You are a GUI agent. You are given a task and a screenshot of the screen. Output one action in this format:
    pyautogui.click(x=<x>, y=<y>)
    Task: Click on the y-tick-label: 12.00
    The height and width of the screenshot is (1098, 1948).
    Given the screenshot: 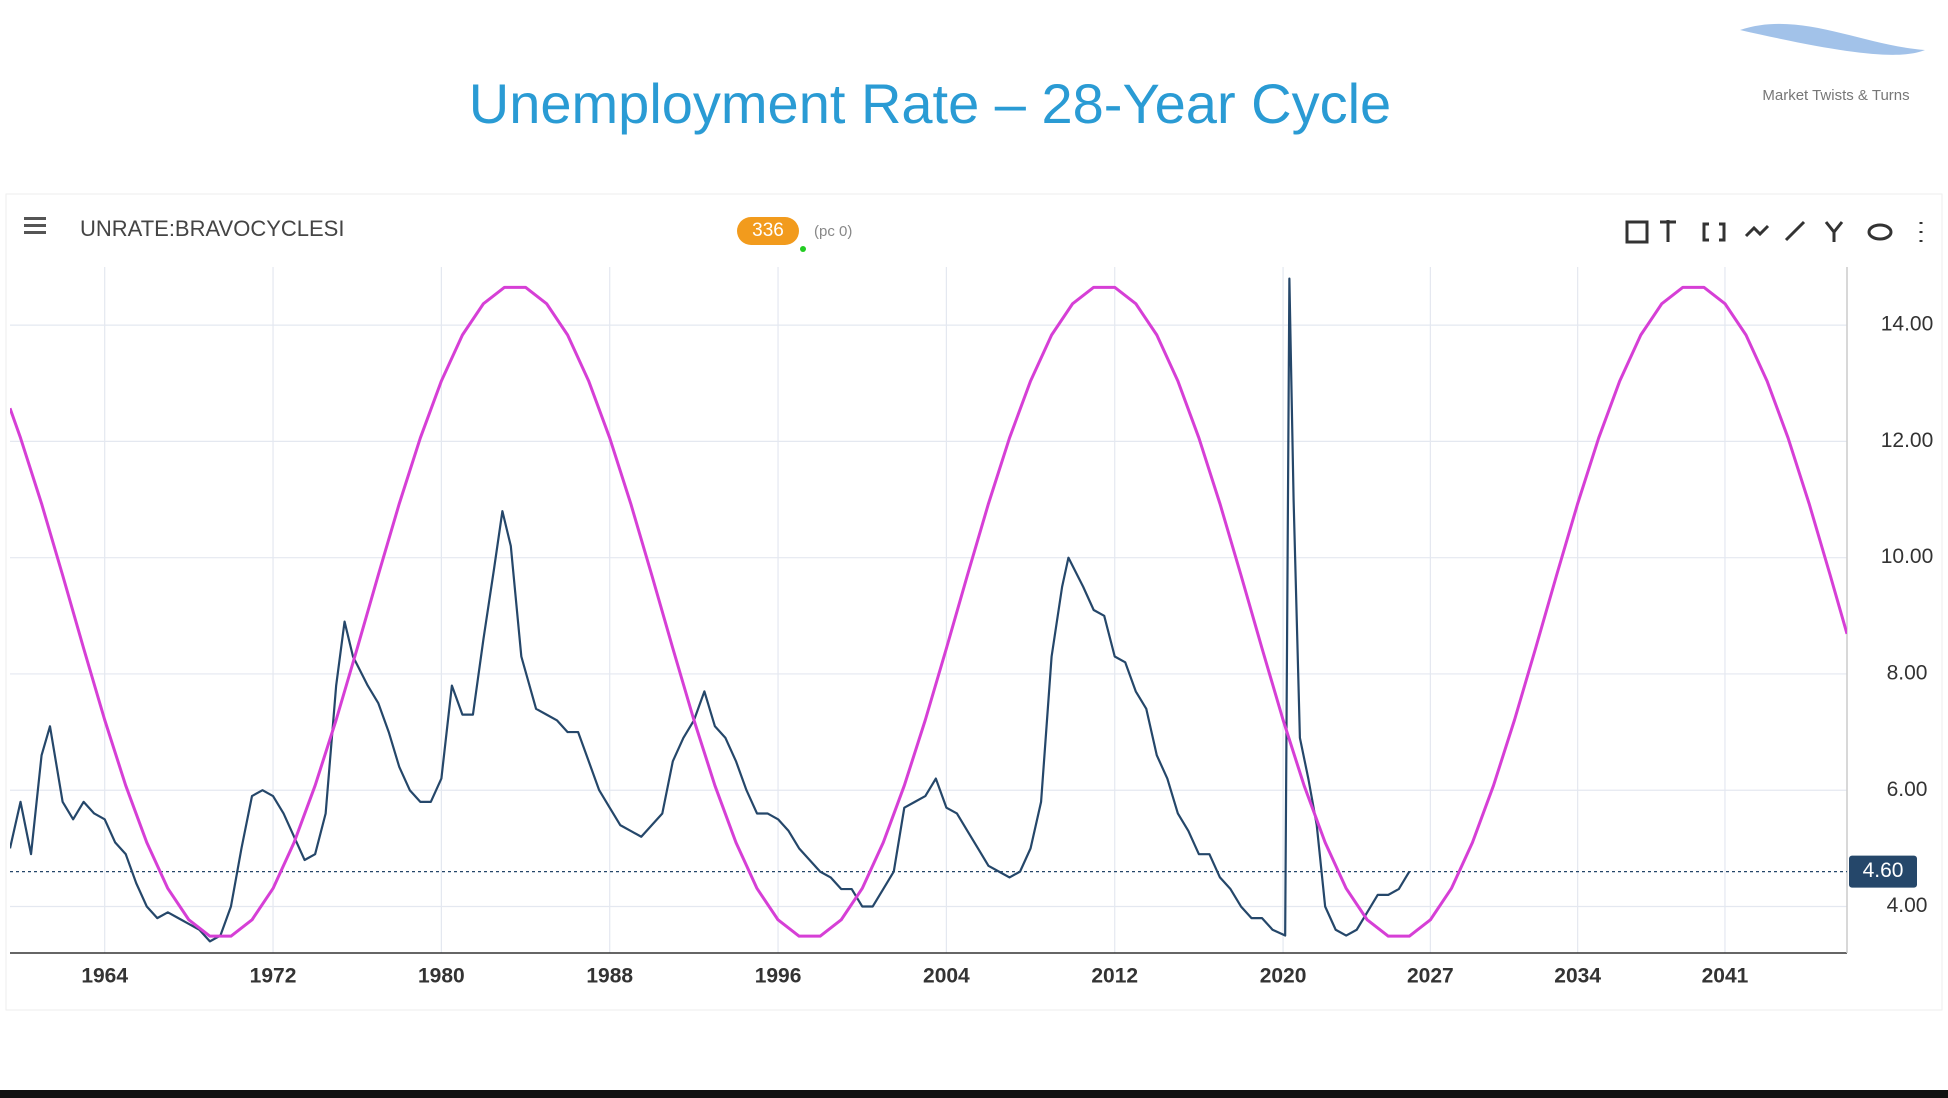 What is the action you would take?
    pyautogui.click(x=1907, y=440)
    